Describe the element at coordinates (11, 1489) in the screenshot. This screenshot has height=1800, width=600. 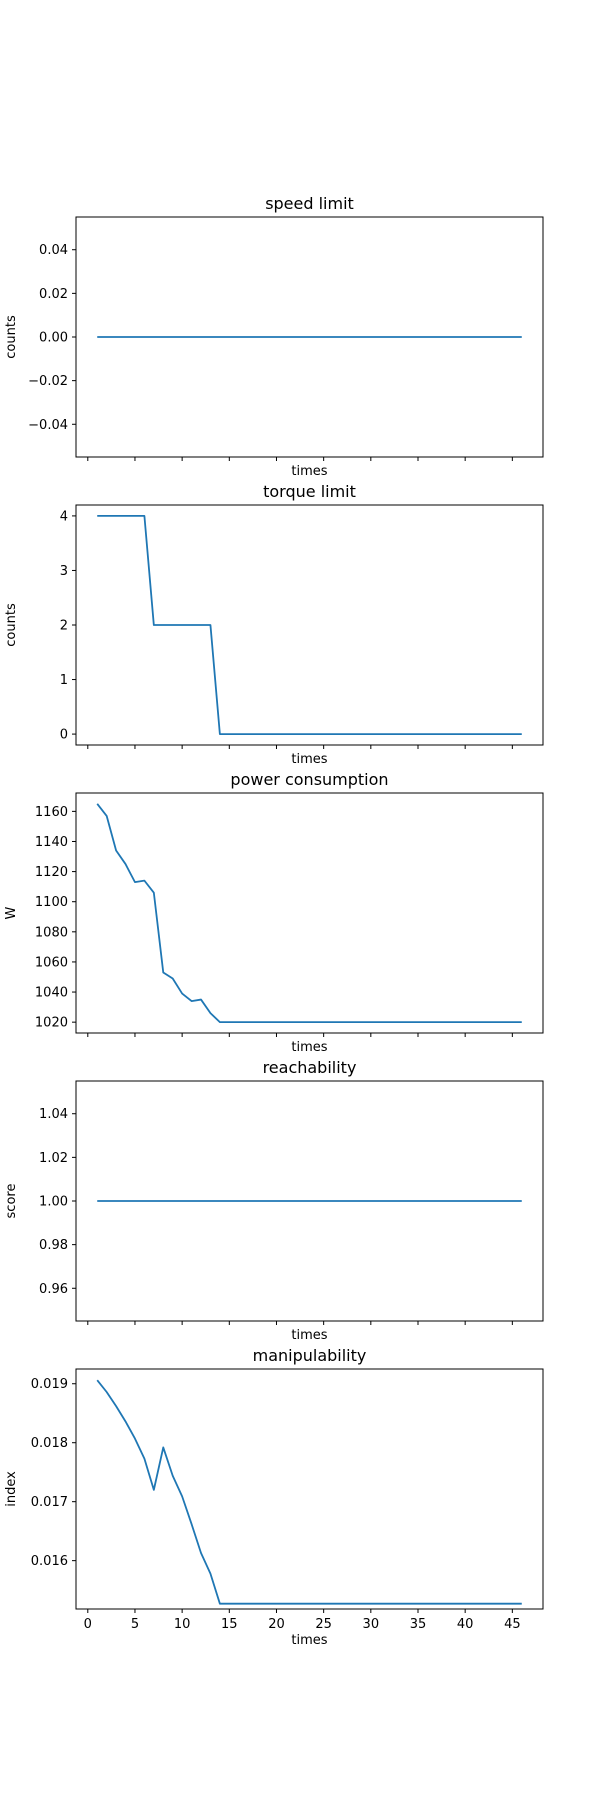
I see `y-axis-label: index` at that location.